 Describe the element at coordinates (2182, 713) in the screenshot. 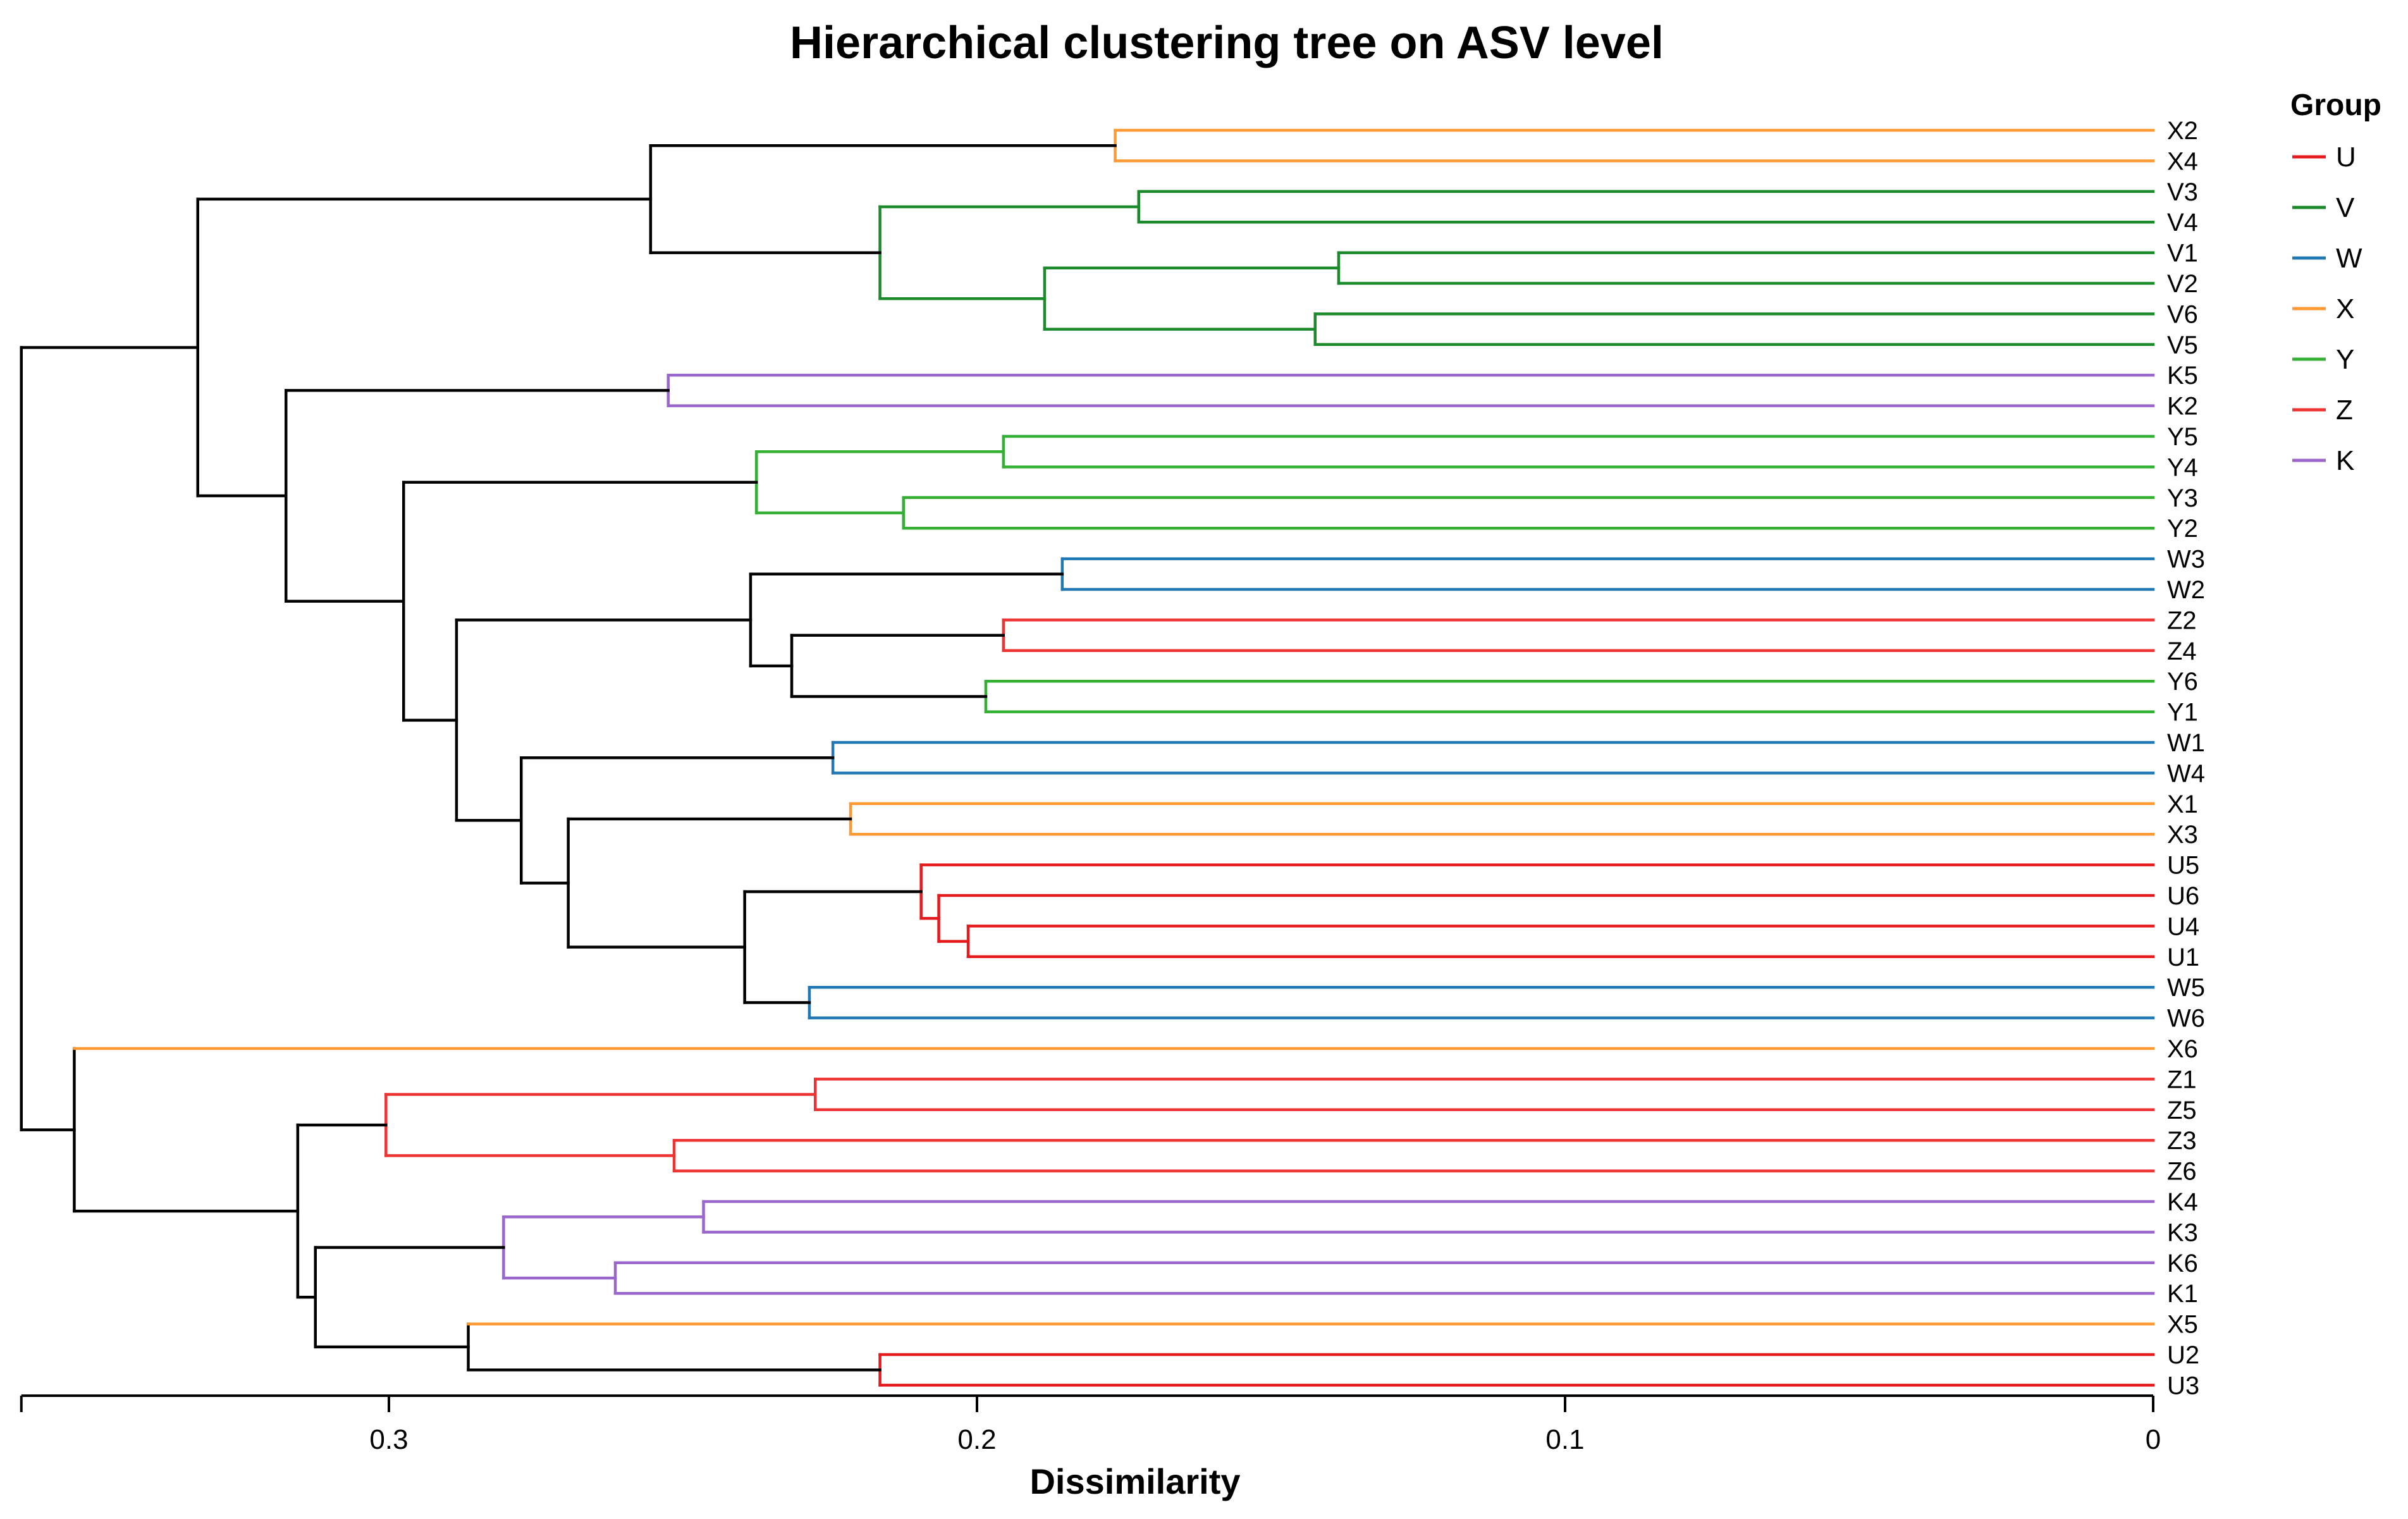

I see `leaf-label: Y1` at that location.